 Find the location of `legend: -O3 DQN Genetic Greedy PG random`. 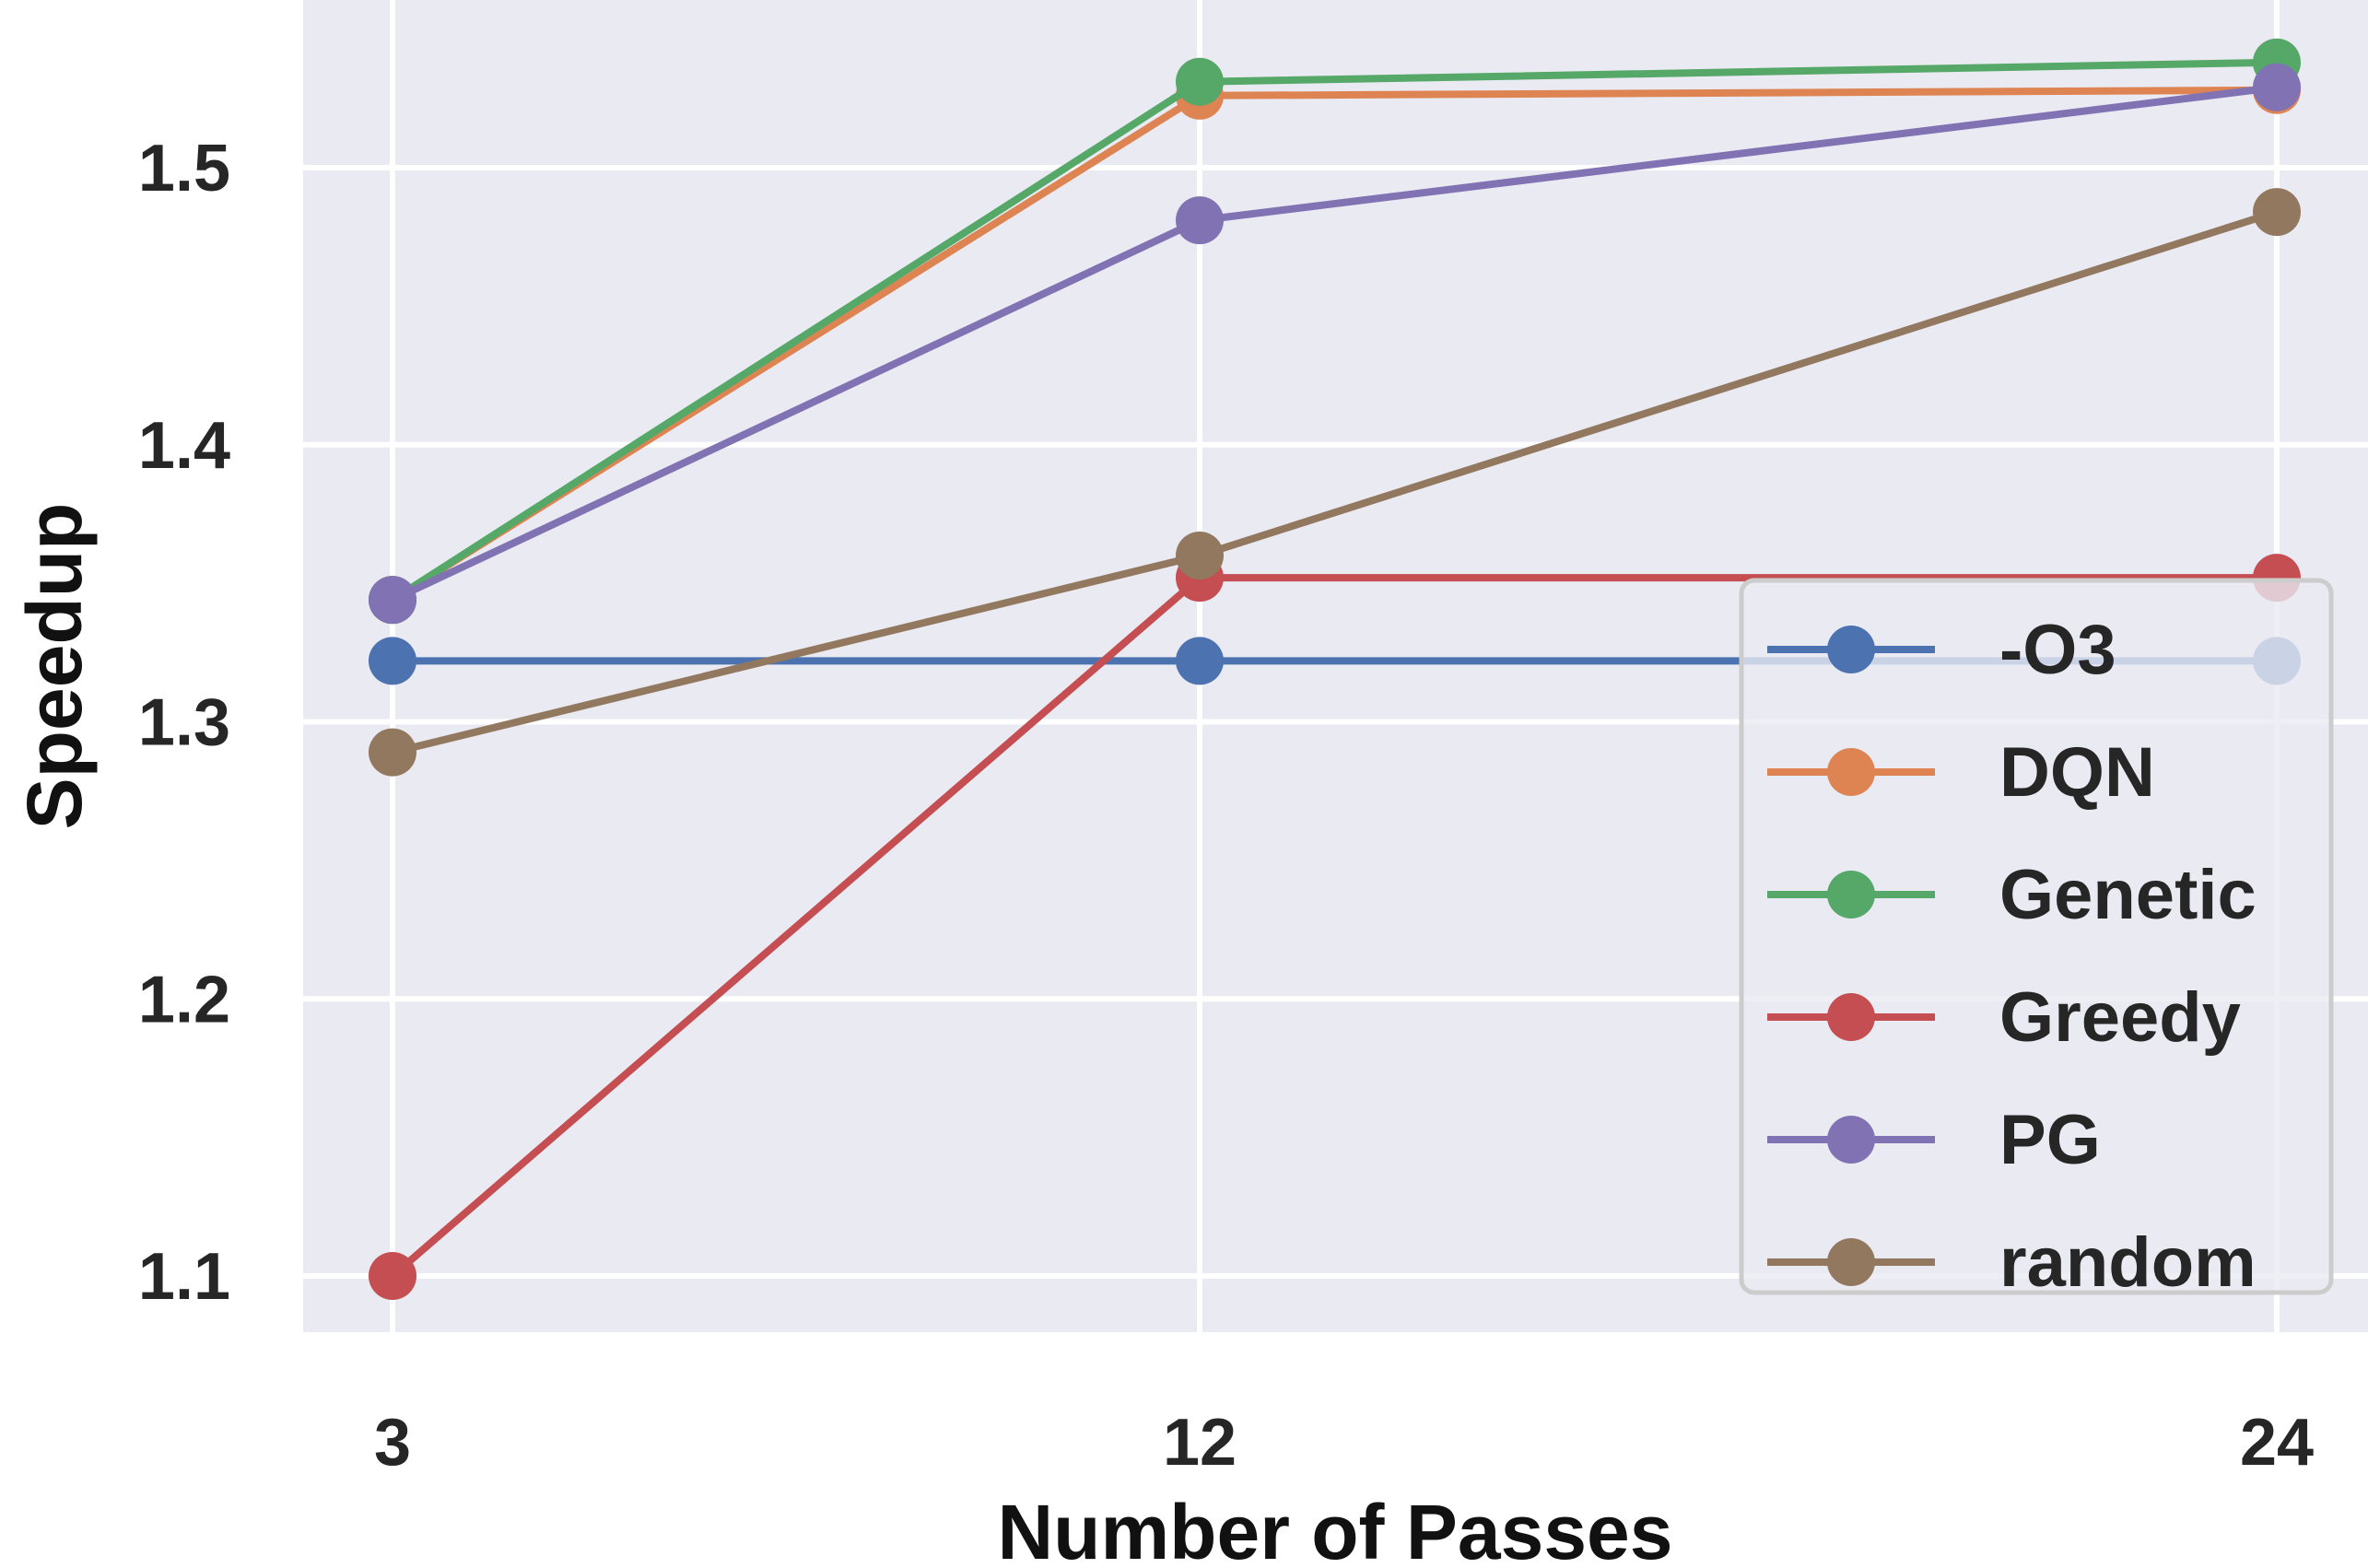

legend: -O3 DQN Genetic Greedy PG random is located at coordinates (2036, 940).